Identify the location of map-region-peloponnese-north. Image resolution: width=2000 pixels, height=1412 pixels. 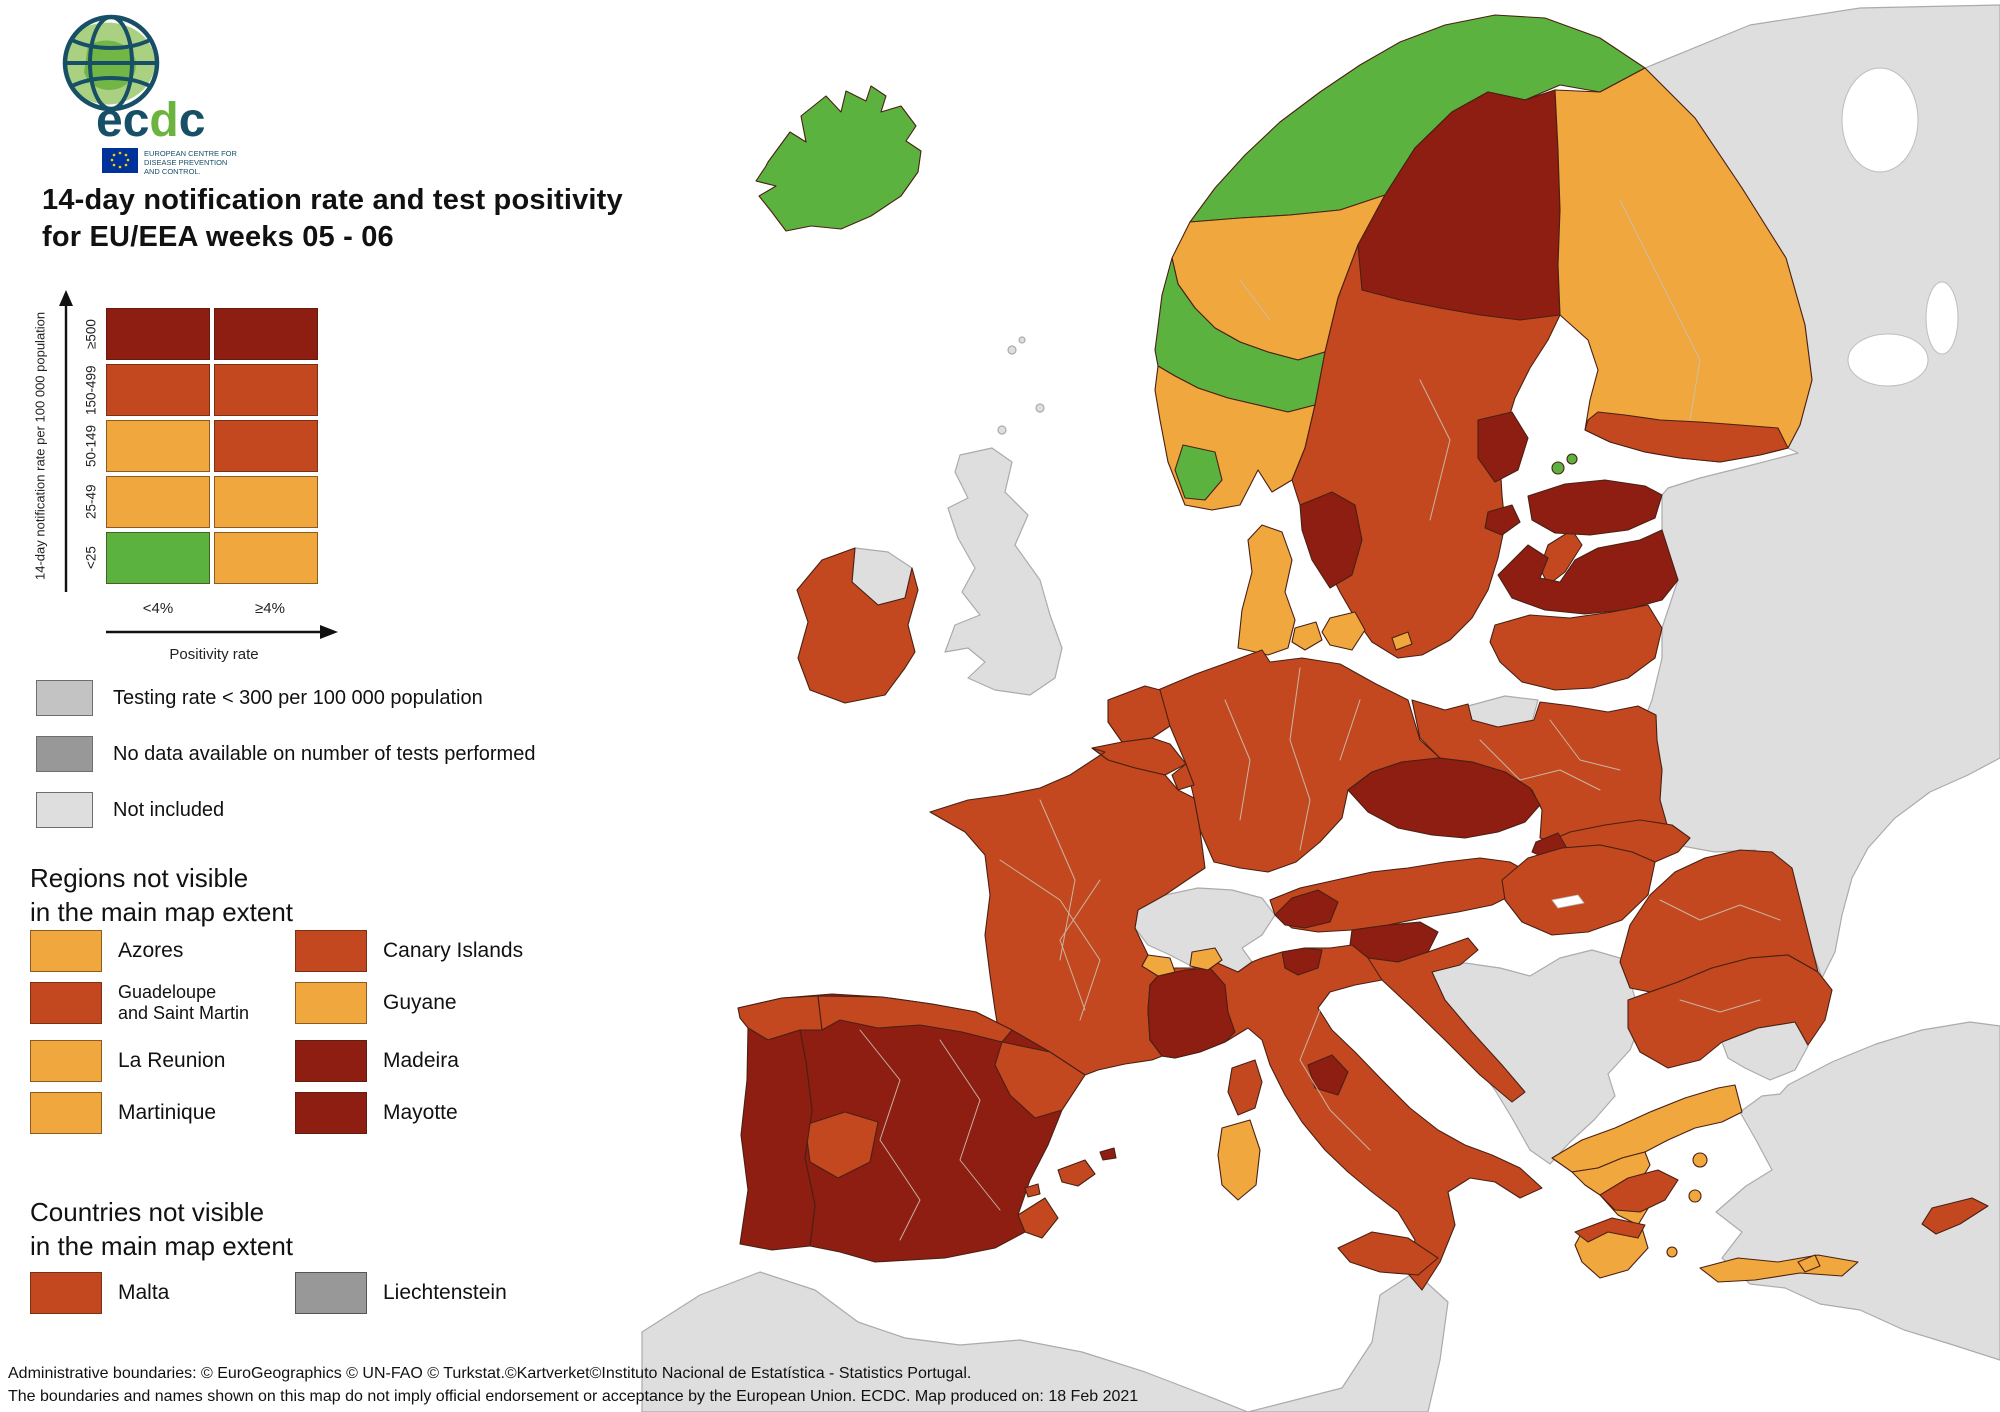
(1610, 1230).